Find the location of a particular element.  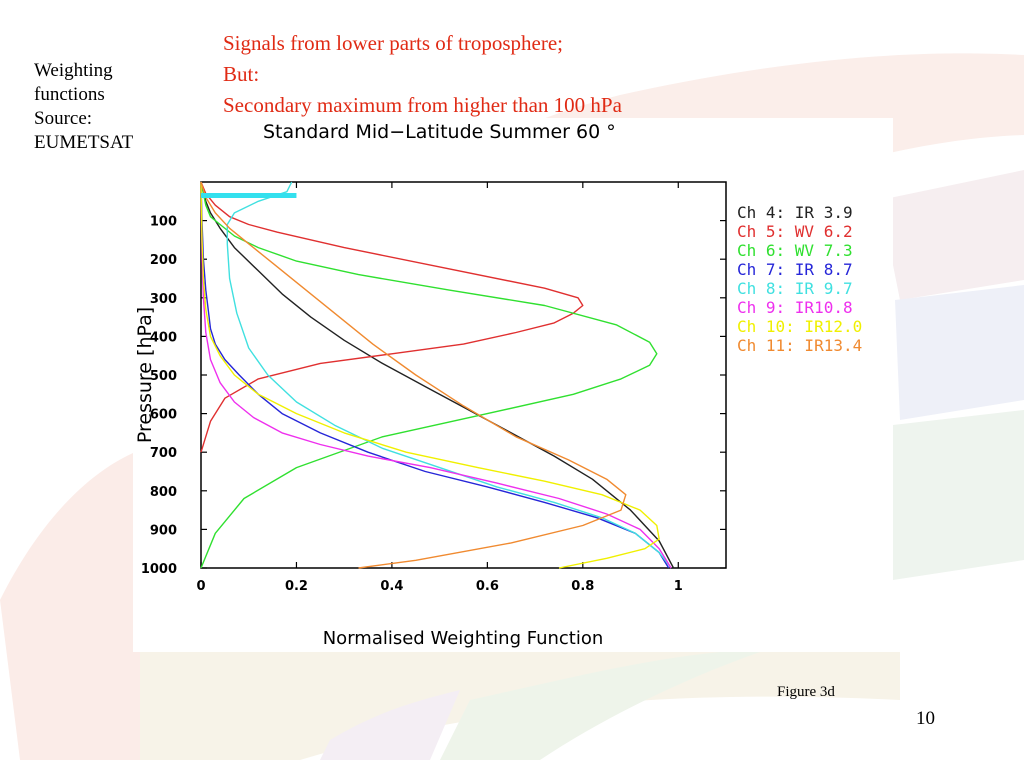

x-tick-label: 0.8 is located at coordinates (582, 586).